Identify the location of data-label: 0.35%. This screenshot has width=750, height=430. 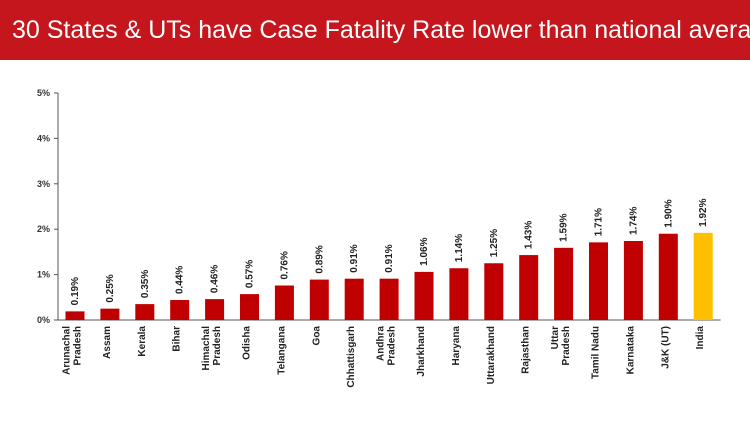
(145, 284).